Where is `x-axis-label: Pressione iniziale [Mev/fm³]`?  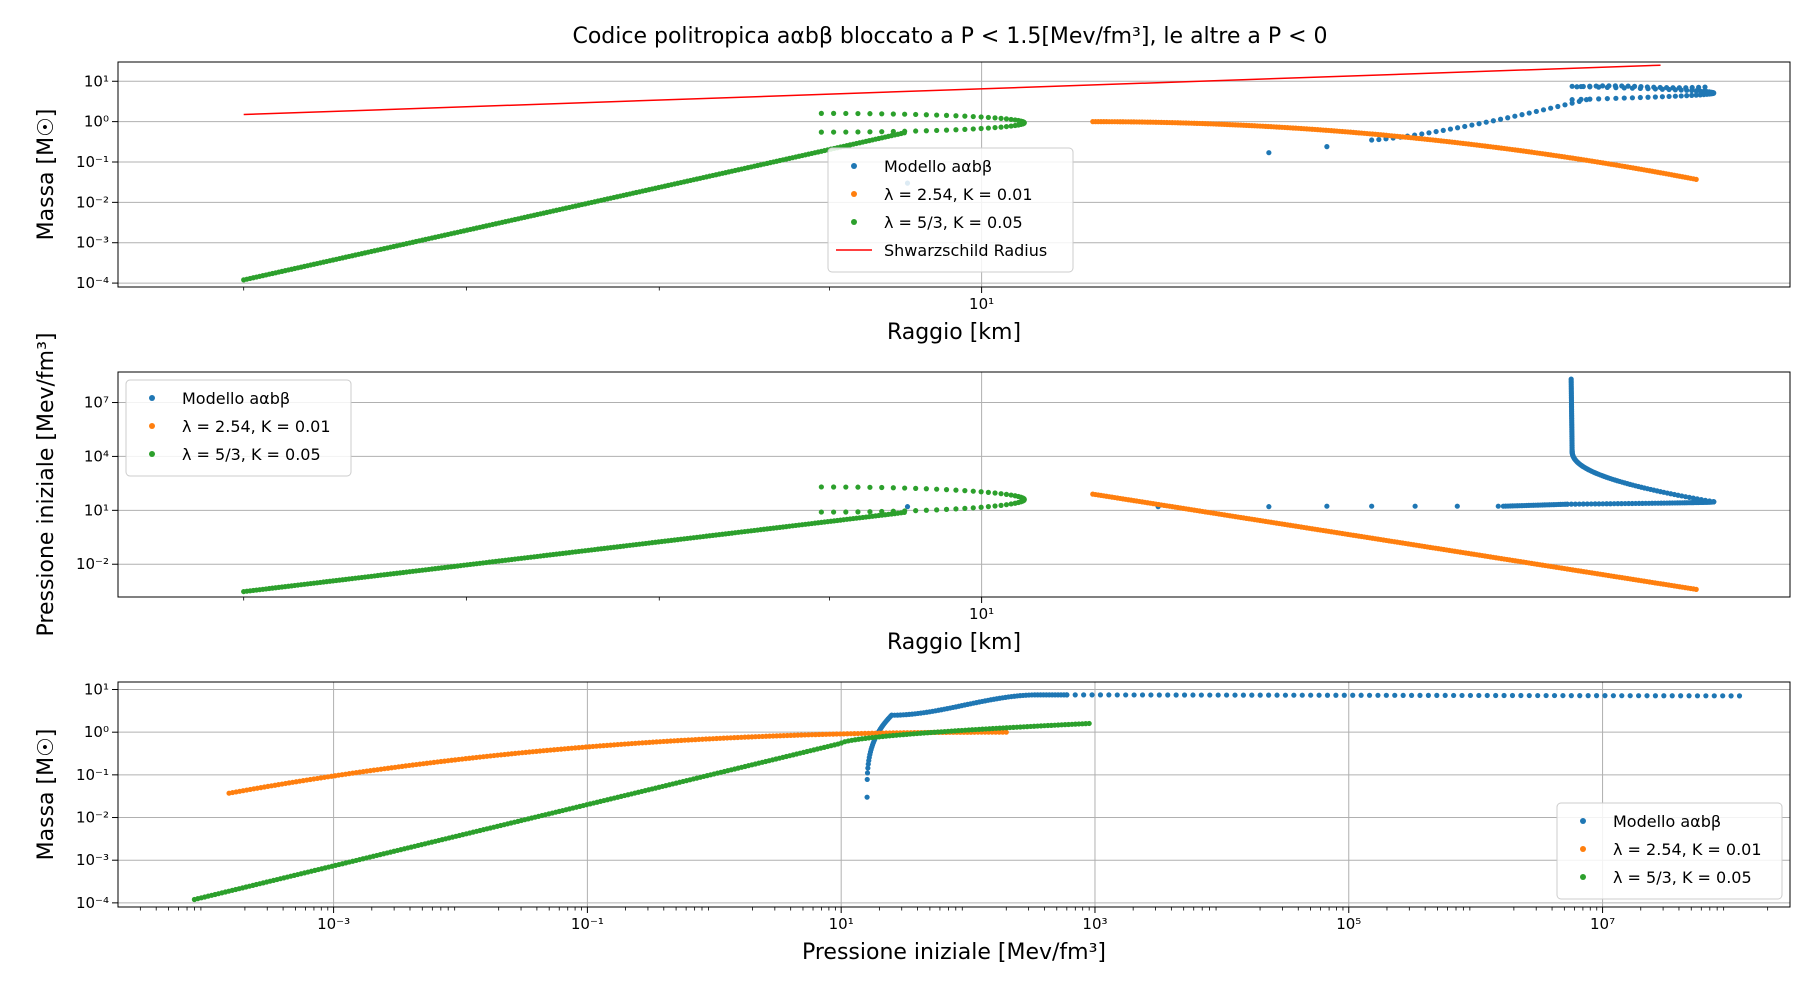 x-axis-label: Pressione iniziale [Mev/fm³] is located at coordinates (954, 952).